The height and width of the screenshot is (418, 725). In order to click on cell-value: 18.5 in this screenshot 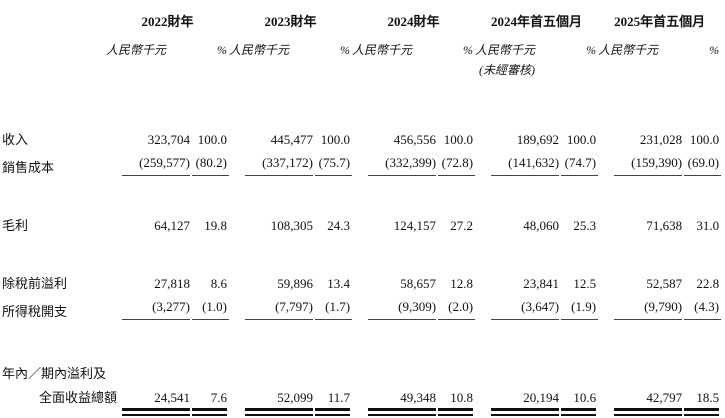, I will do `click(708, 397)`.